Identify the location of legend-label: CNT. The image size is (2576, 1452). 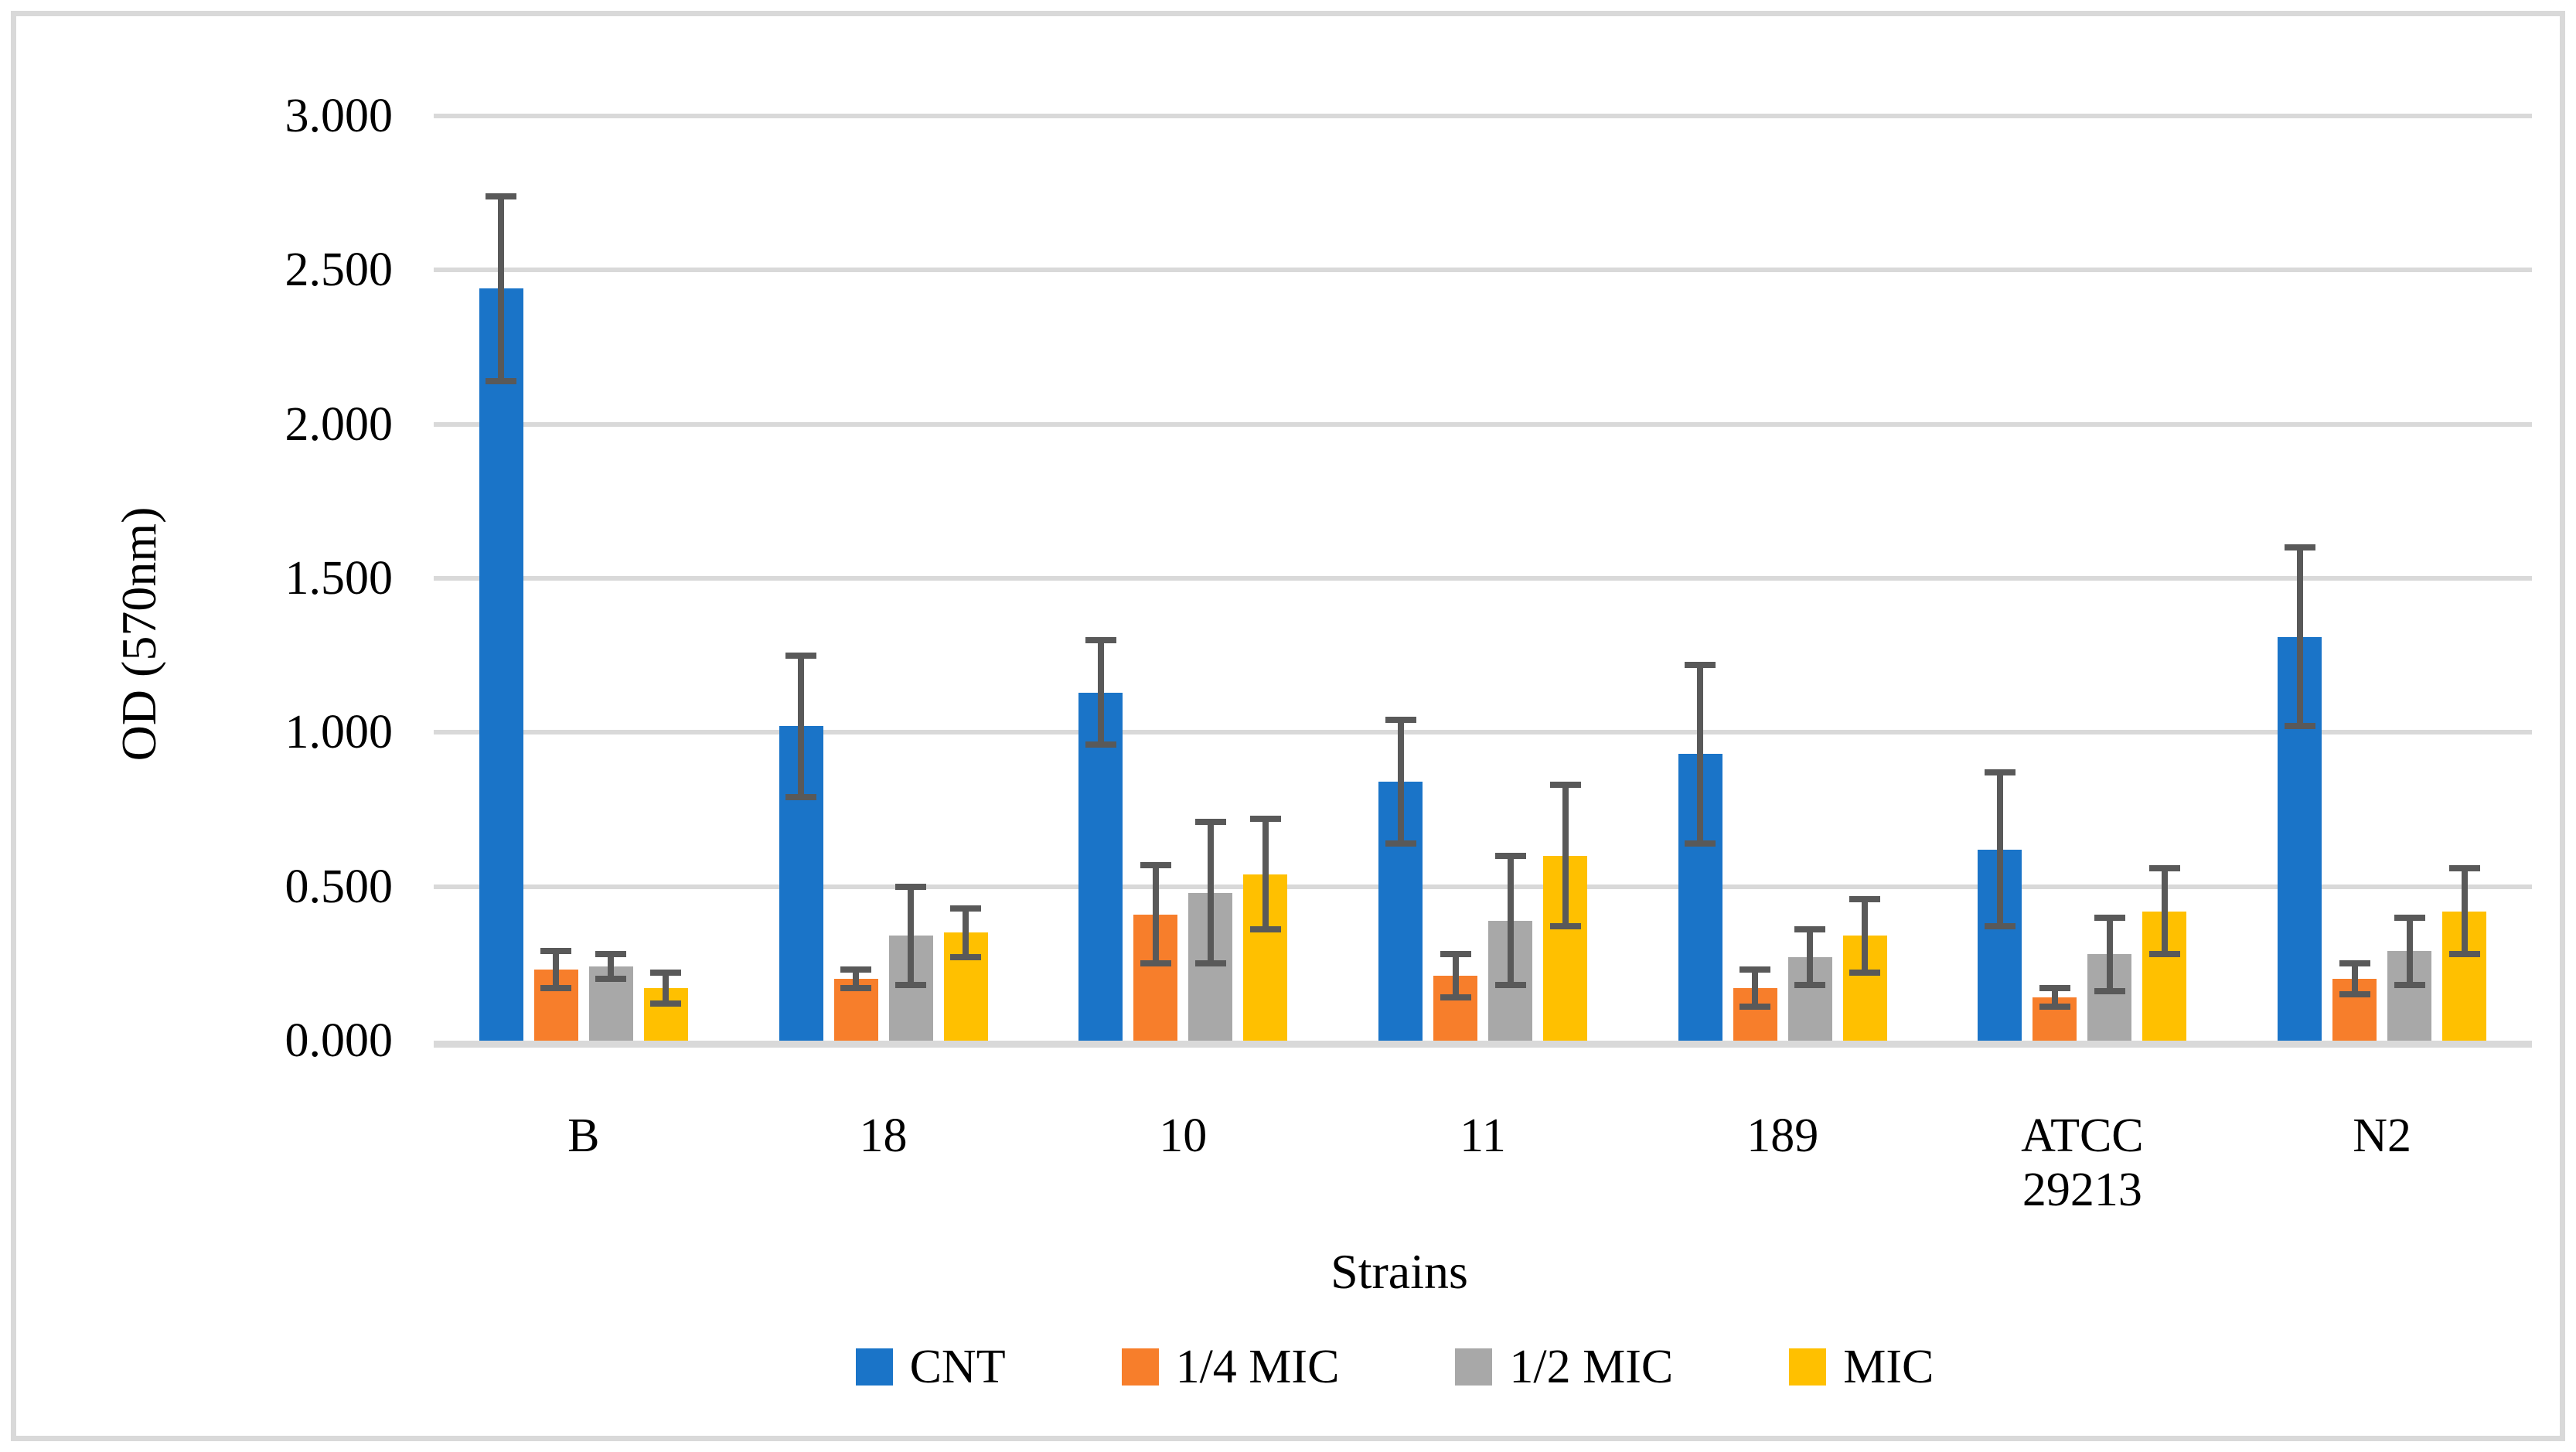
(958, 1367).